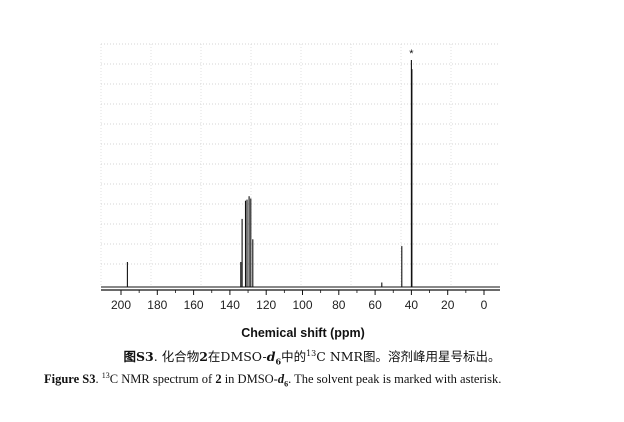  I want to click on x-axis: 200 180 160 140 120 100 80 60 40 20 0, so click(300, 300).